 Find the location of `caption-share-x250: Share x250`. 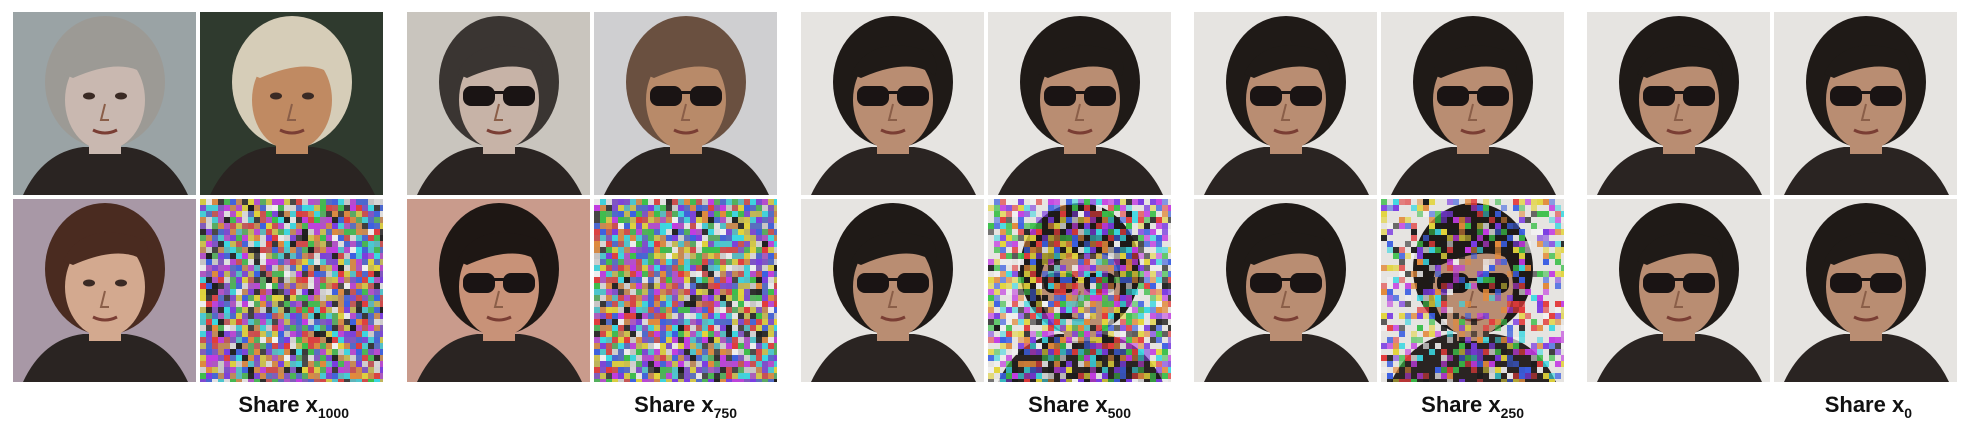

caption-share-x250: Share x250 is located at coordinates (1359, 412).